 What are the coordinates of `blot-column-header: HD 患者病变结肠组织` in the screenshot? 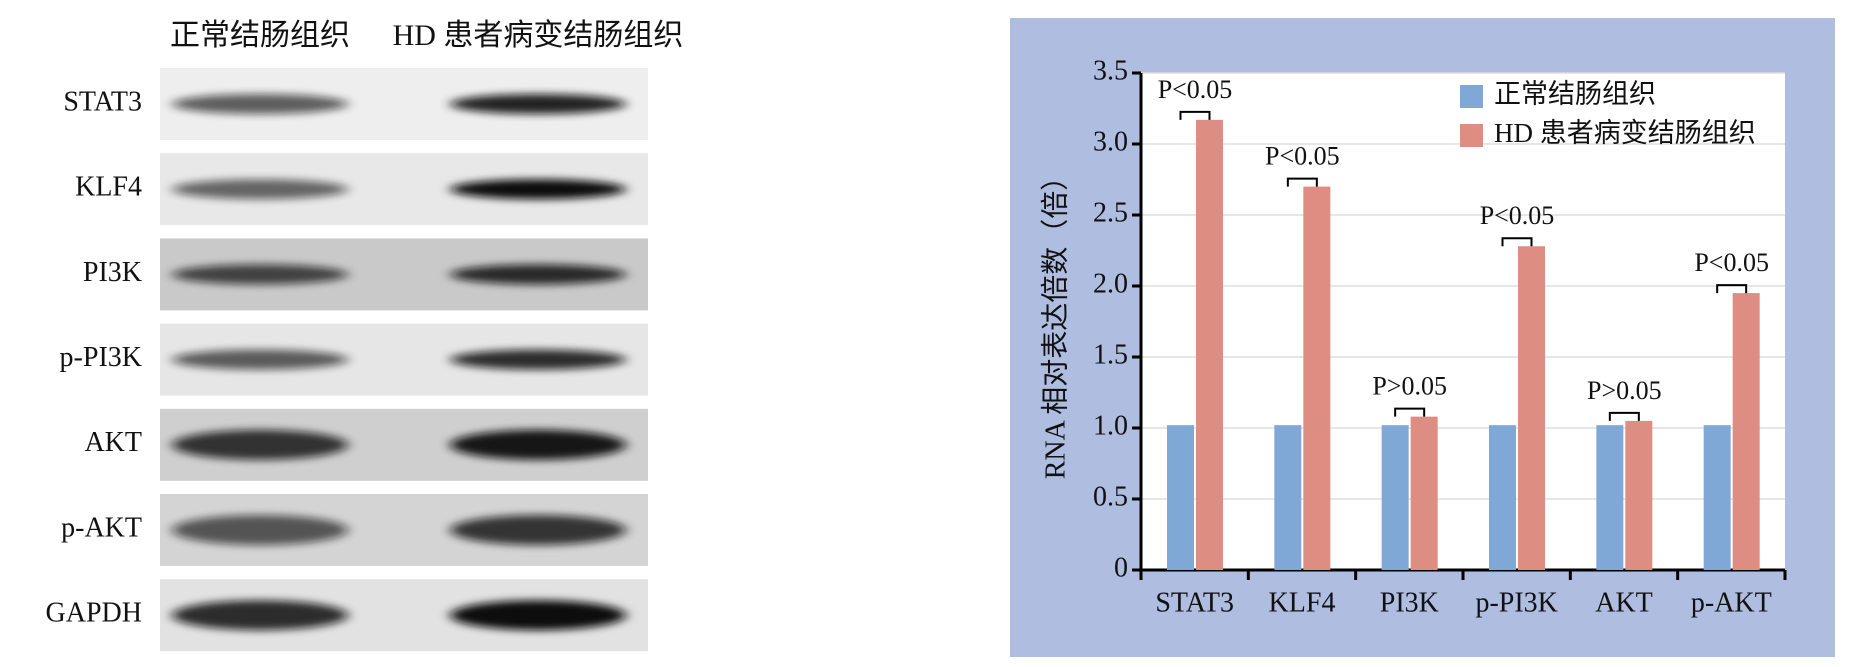 It's located at (538, 35).